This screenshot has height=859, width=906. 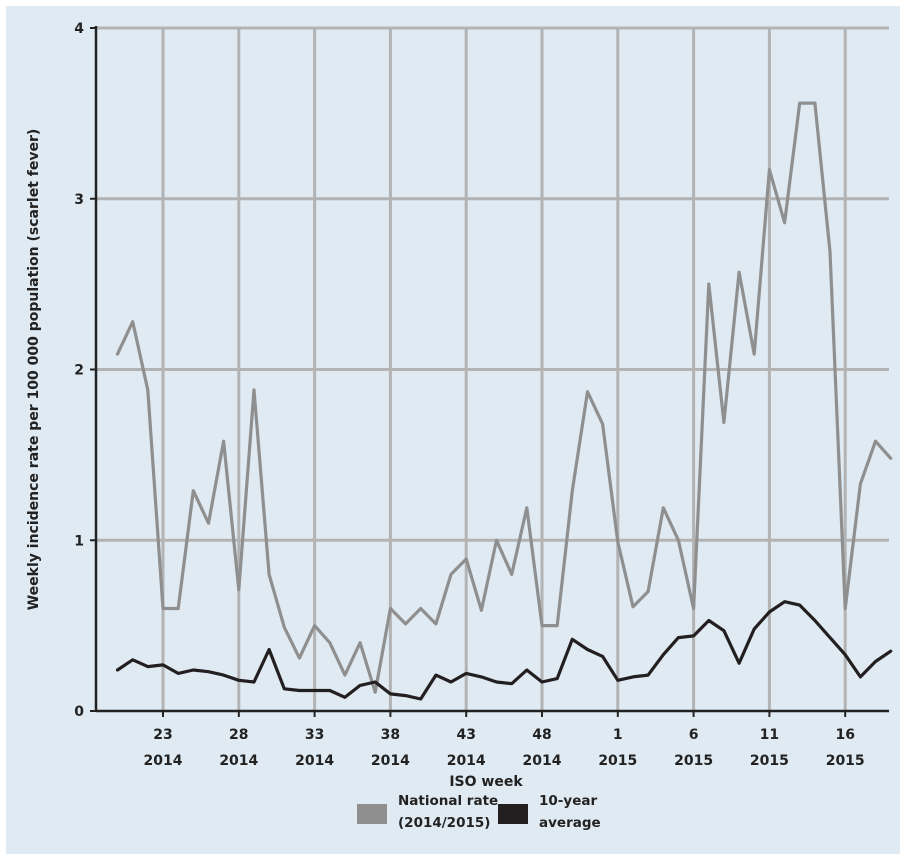 I want to click on legend-label-2: 10-year, so click(x=568, y=801).